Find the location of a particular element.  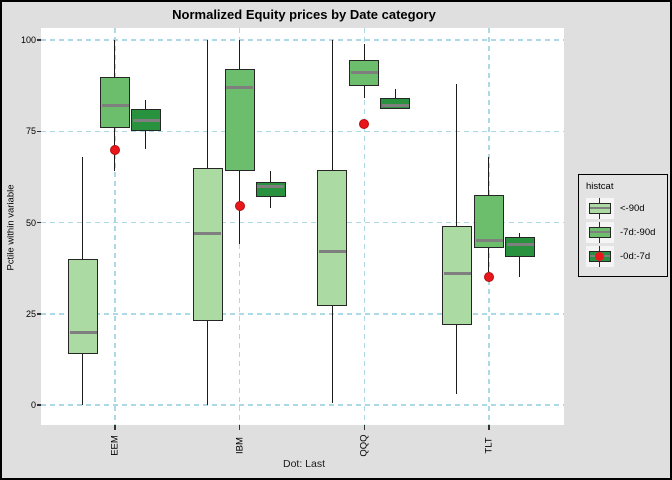

legend-item-7d-90d: -7d:-90d is located at coordinates (624, 232).